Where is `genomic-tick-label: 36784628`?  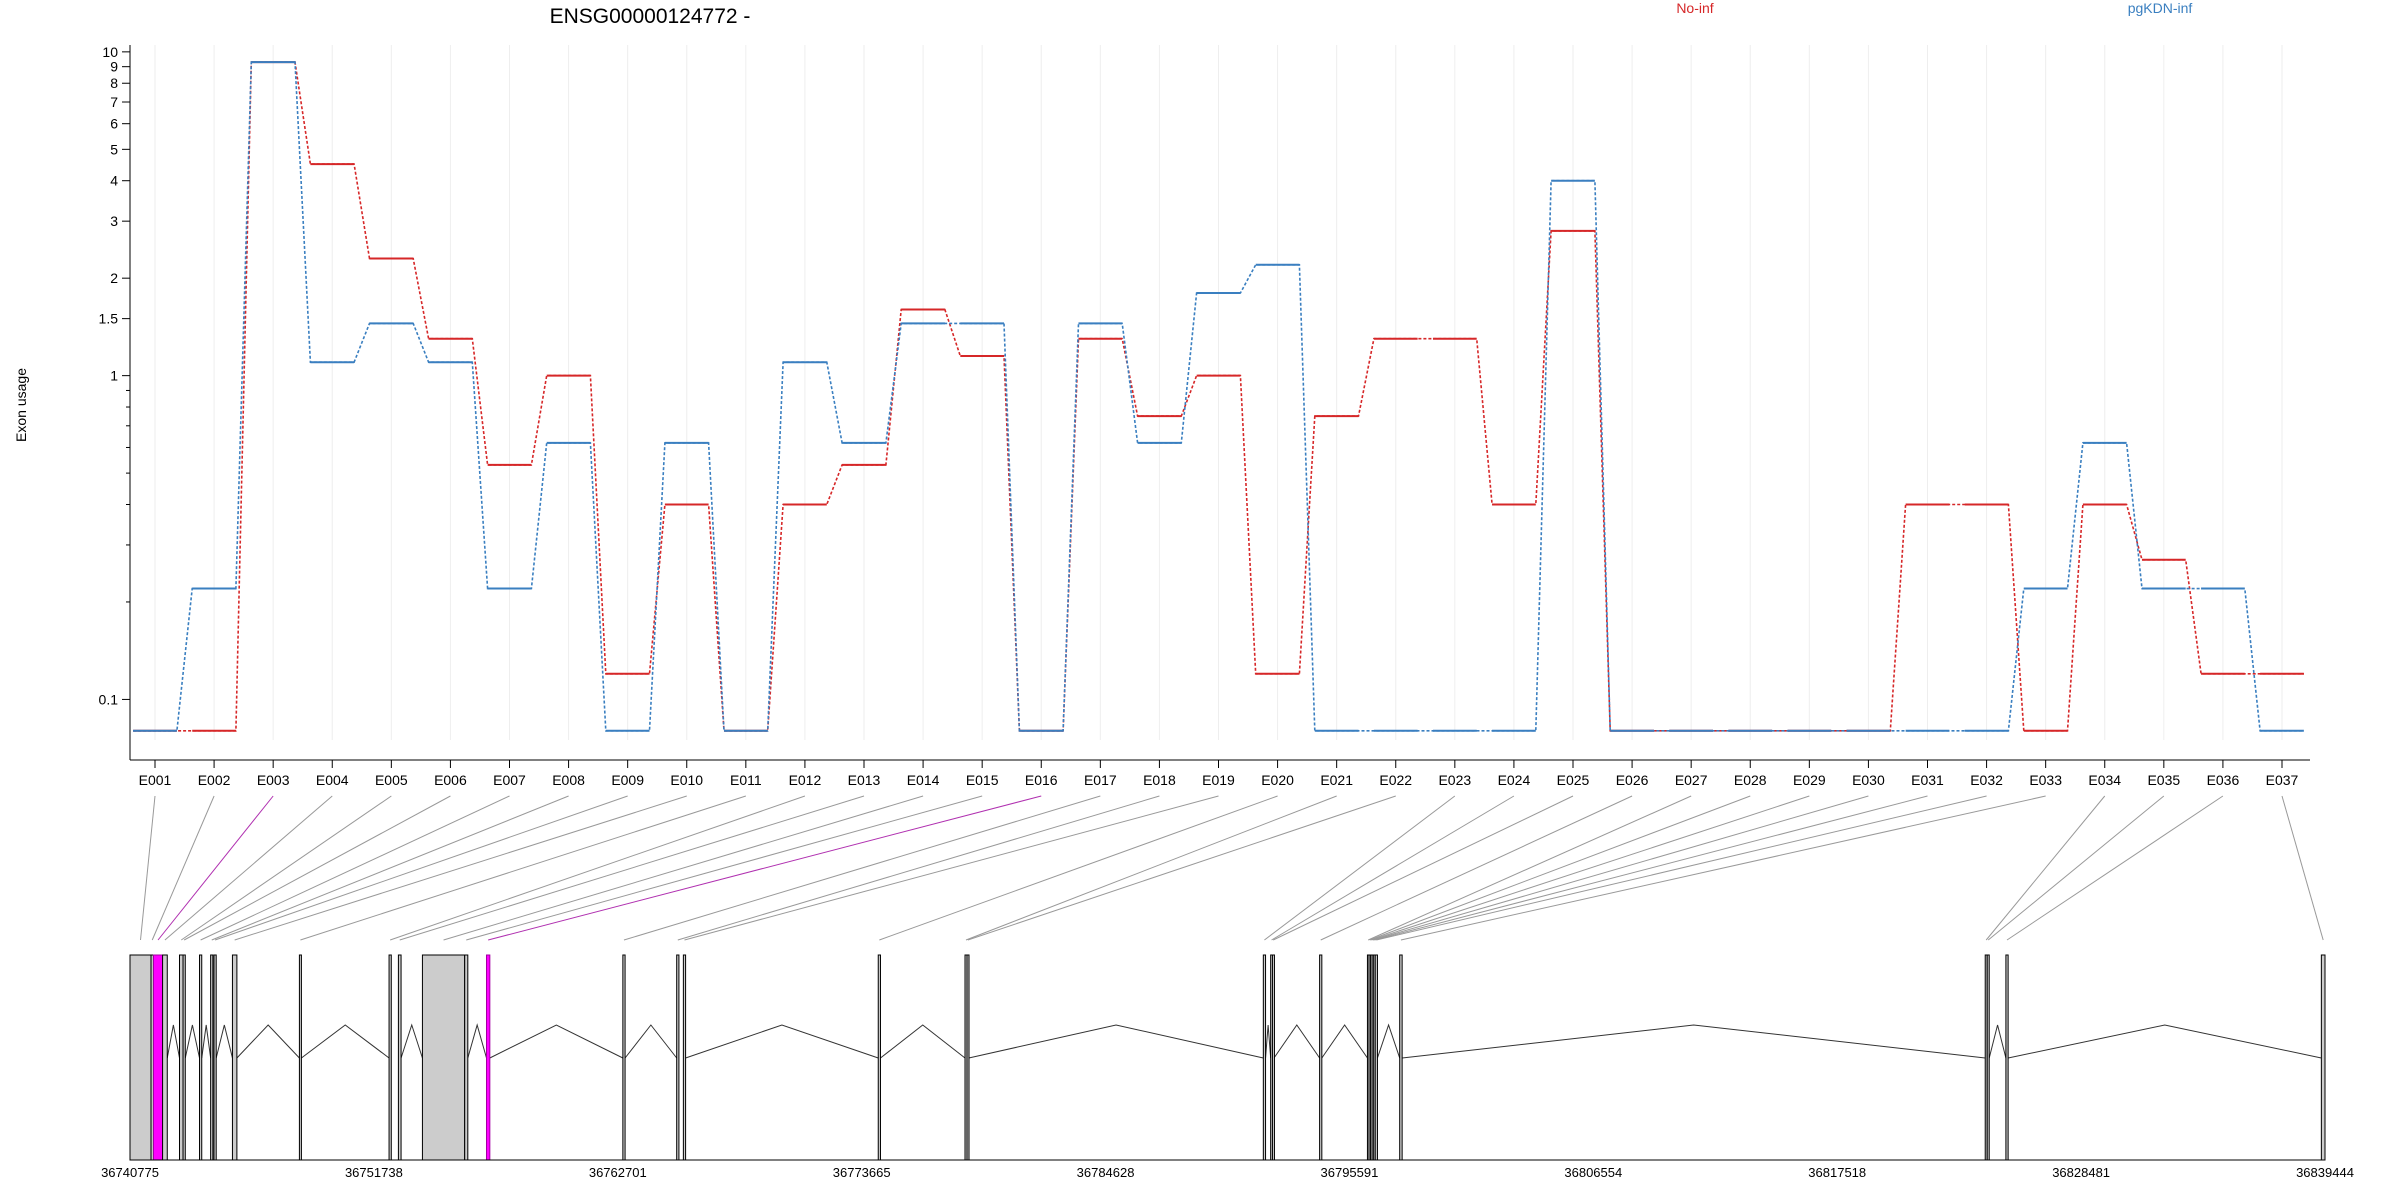 genomic-tick-label: 36784628 is located at coordinates (1106, 1172).